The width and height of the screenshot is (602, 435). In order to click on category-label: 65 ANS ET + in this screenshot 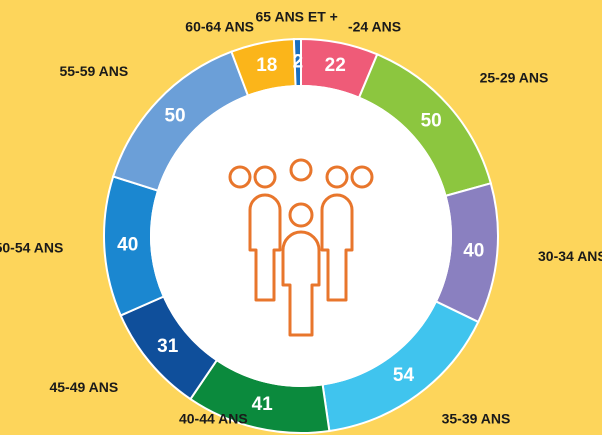, I will do `click(297, 17)`.